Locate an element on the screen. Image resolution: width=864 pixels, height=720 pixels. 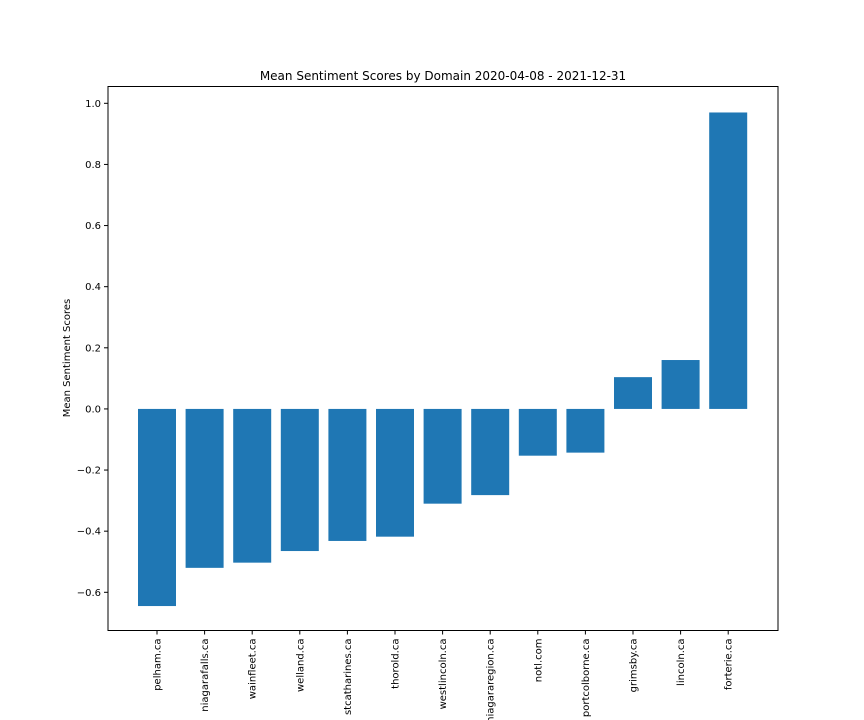
y-tick-label: 0.2 is located at coordinates (93, 348).